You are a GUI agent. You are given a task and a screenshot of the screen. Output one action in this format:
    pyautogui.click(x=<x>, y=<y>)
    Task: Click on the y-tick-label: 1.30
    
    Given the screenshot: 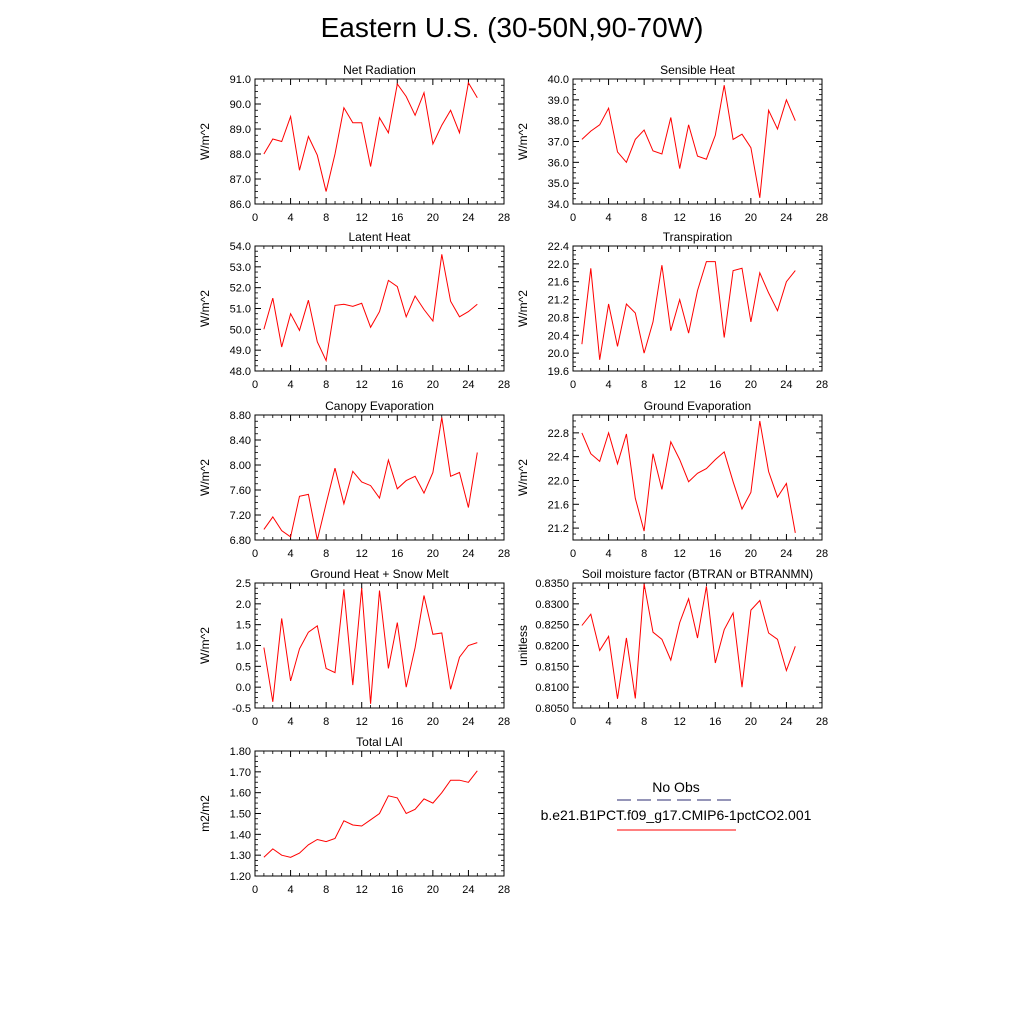 What is the action you would take?
    pyautogui.click(x=240, y=856)
    